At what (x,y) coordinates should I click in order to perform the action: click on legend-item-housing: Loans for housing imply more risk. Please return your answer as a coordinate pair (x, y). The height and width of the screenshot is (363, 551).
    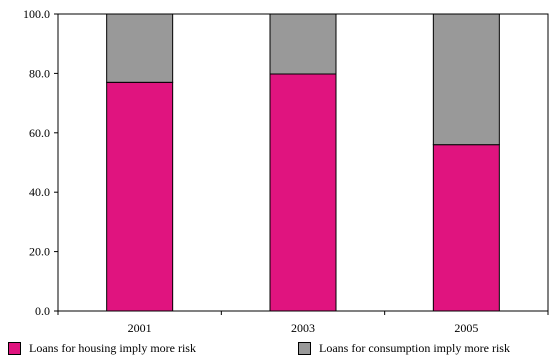
    Looking at the image, I should click on (102, 348).